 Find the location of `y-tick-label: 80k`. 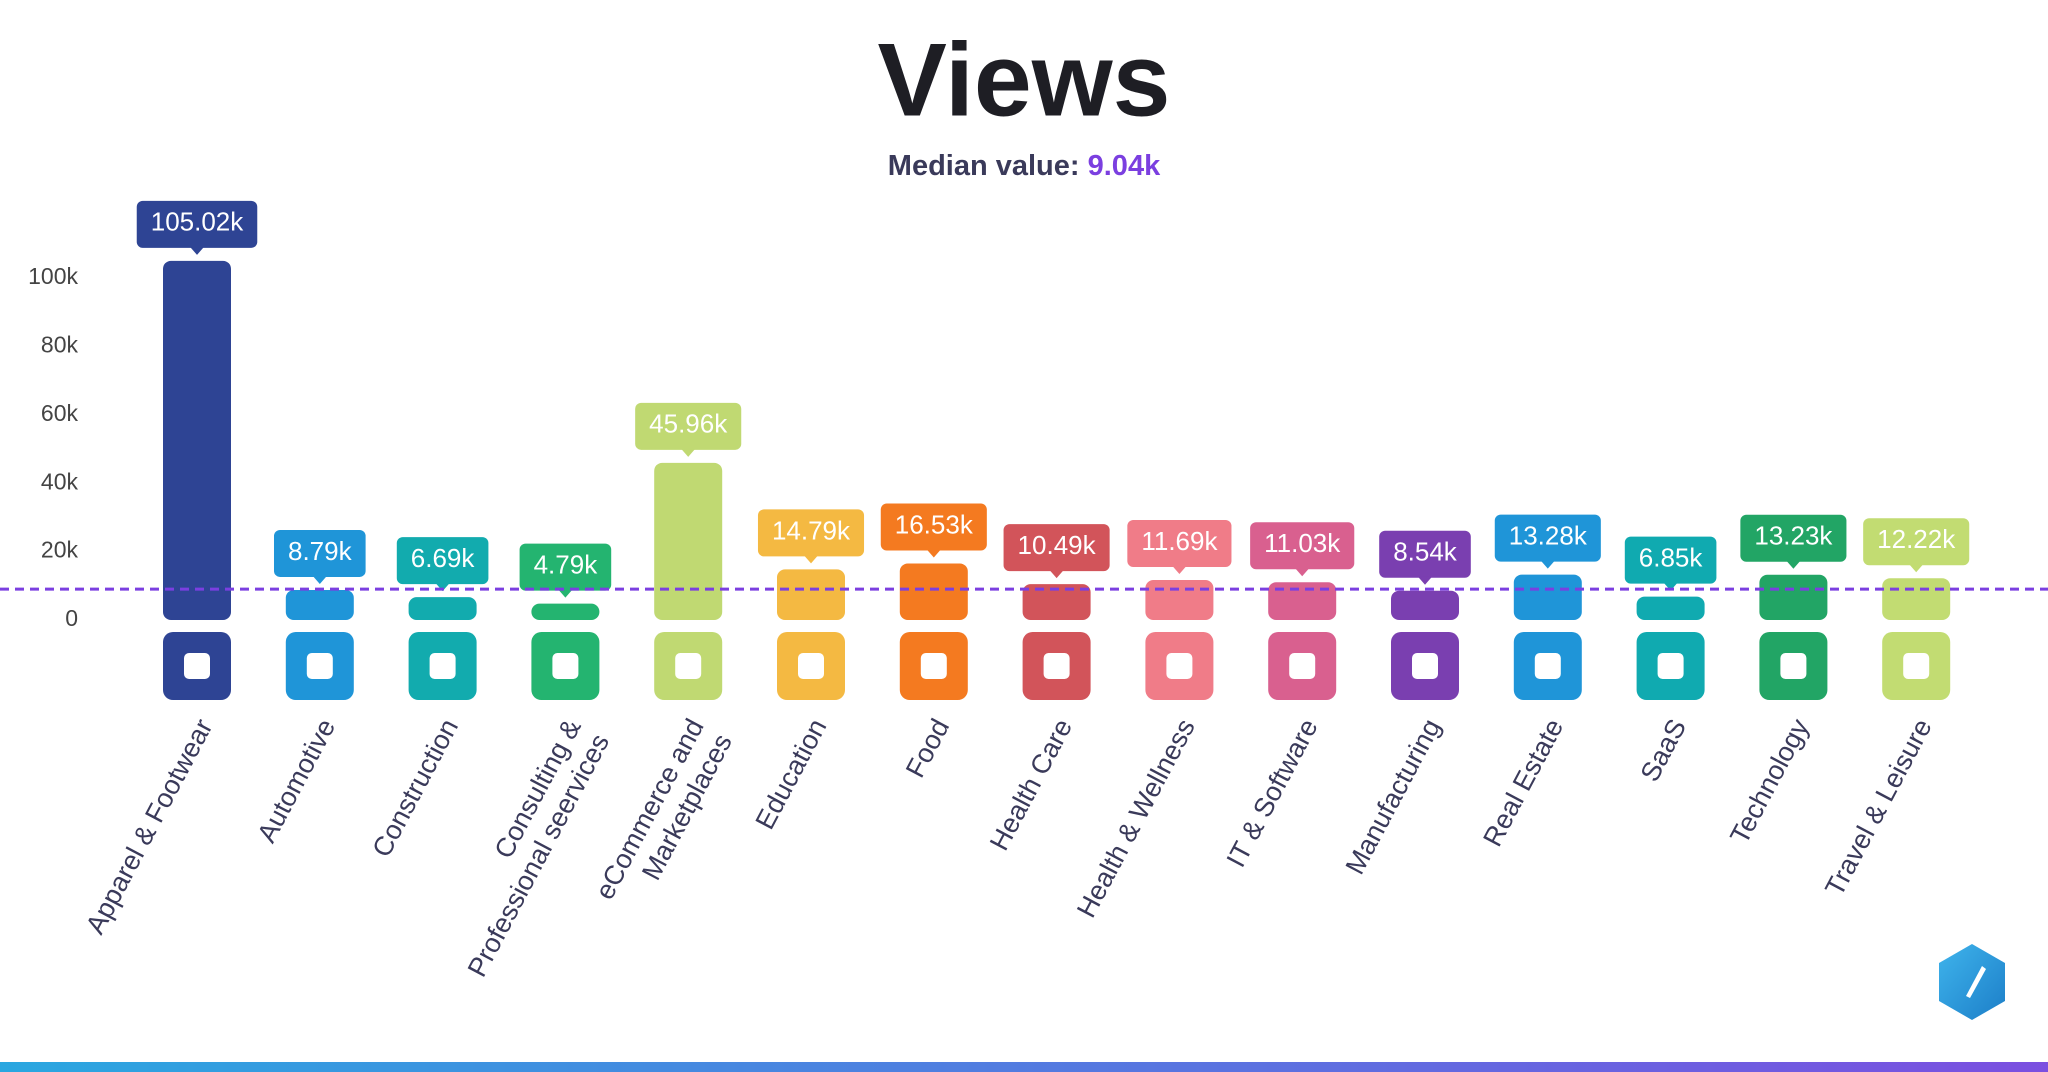

y-tick-label: 80k is located at coordinates (60, 344).